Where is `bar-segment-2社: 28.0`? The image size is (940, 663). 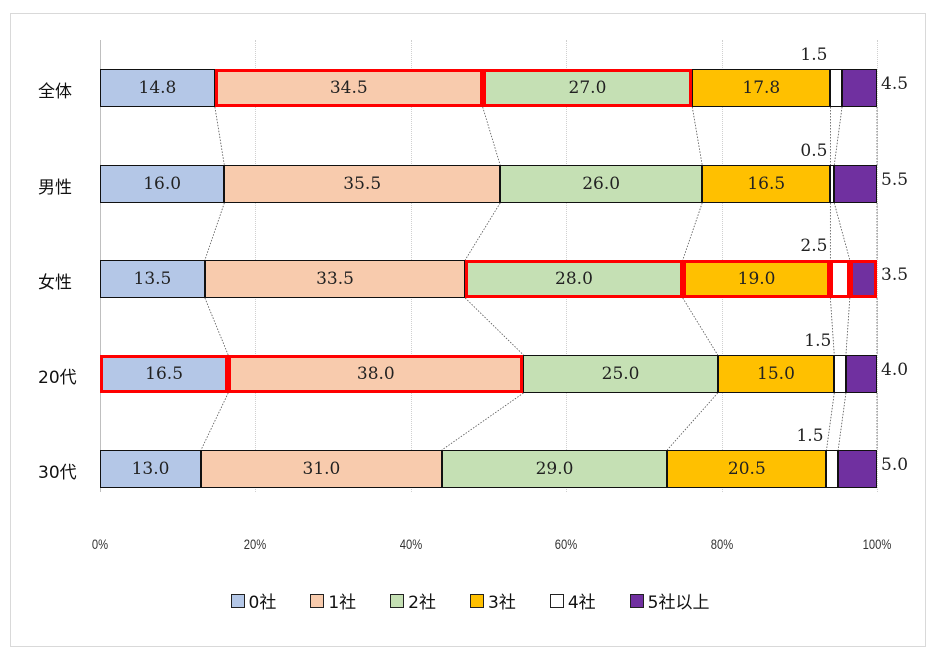 bar-segment-2社: 28.0 is located at coordinates (574, 279).